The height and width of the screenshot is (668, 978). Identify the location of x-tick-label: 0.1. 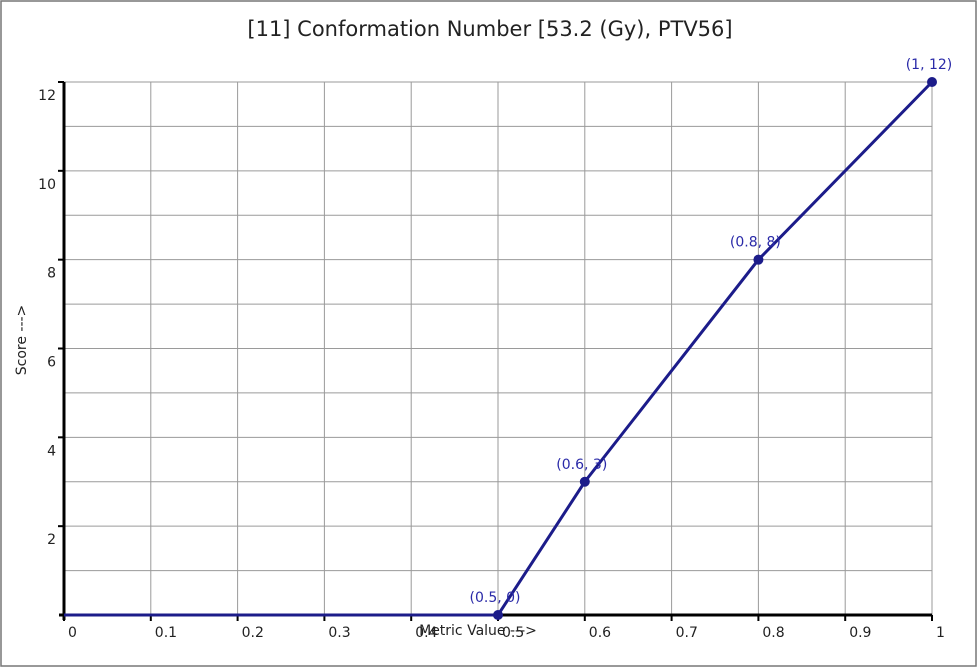
(166, 633).